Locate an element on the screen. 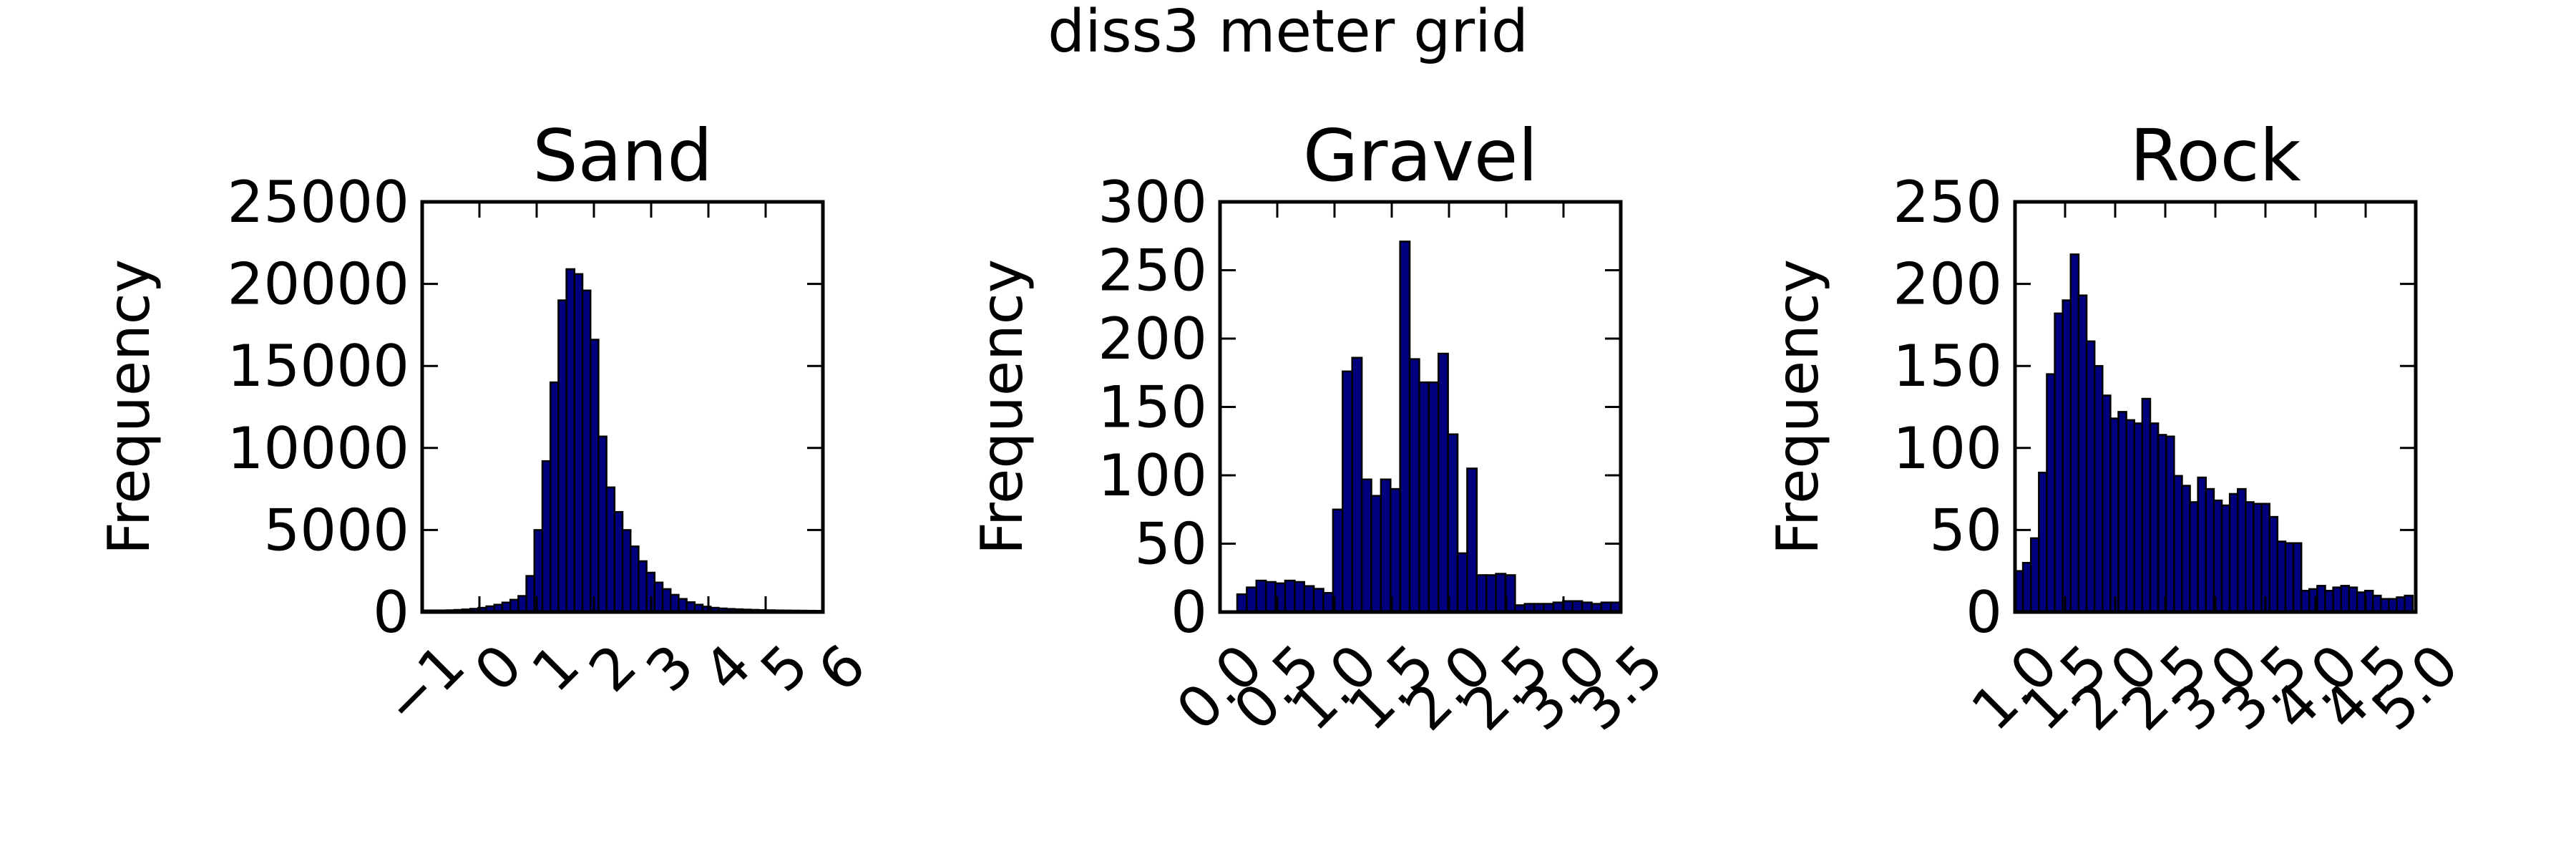  y-tick-label: 300 is located at coordinates (1152, 202).